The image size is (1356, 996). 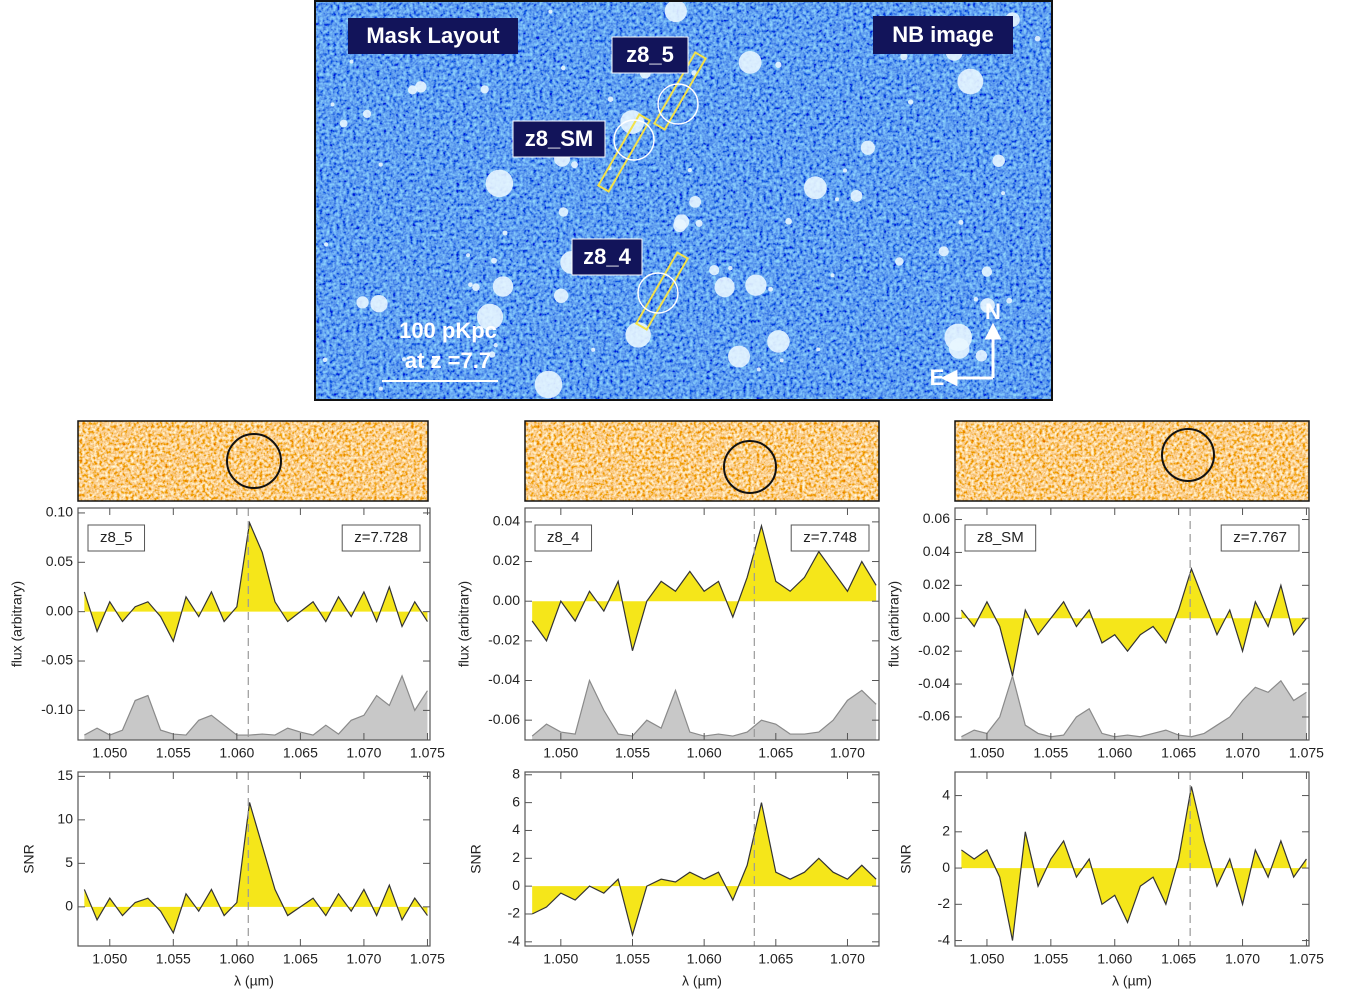 I want to click on target-label: z8_5, so click(x=650, y=54).